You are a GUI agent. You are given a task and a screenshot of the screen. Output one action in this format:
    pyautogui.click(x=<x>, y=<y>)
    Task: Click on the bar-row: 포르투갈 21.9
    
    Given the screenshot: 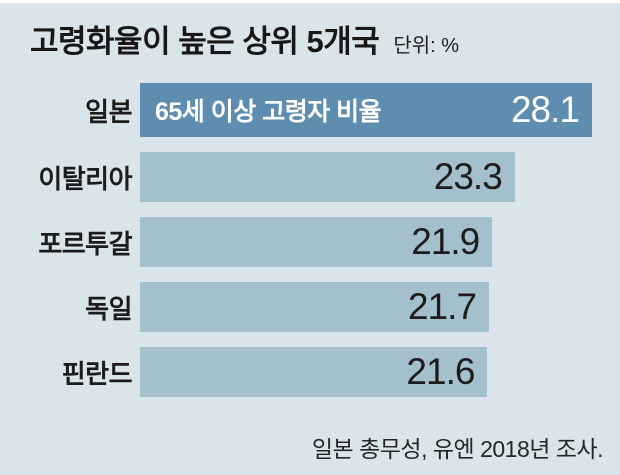 What is the action you would take?
    pyautogui.click(x=310, y=242)
    